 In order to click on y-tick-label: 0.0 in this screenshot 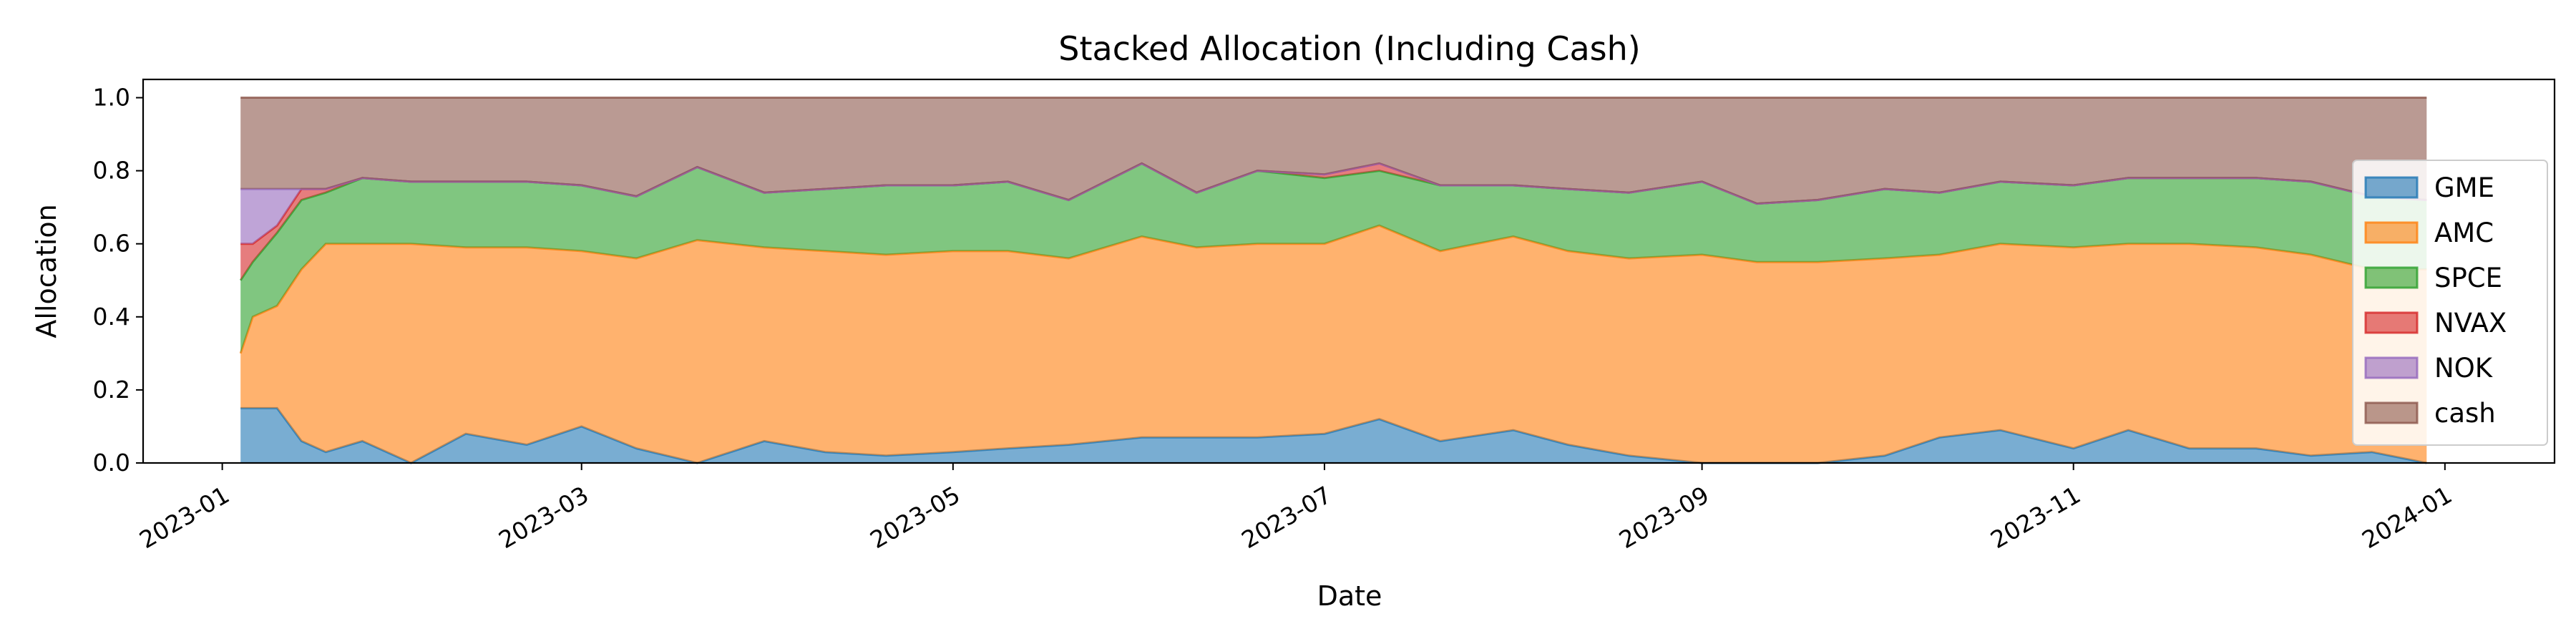, I will do `click(111, 463)`.